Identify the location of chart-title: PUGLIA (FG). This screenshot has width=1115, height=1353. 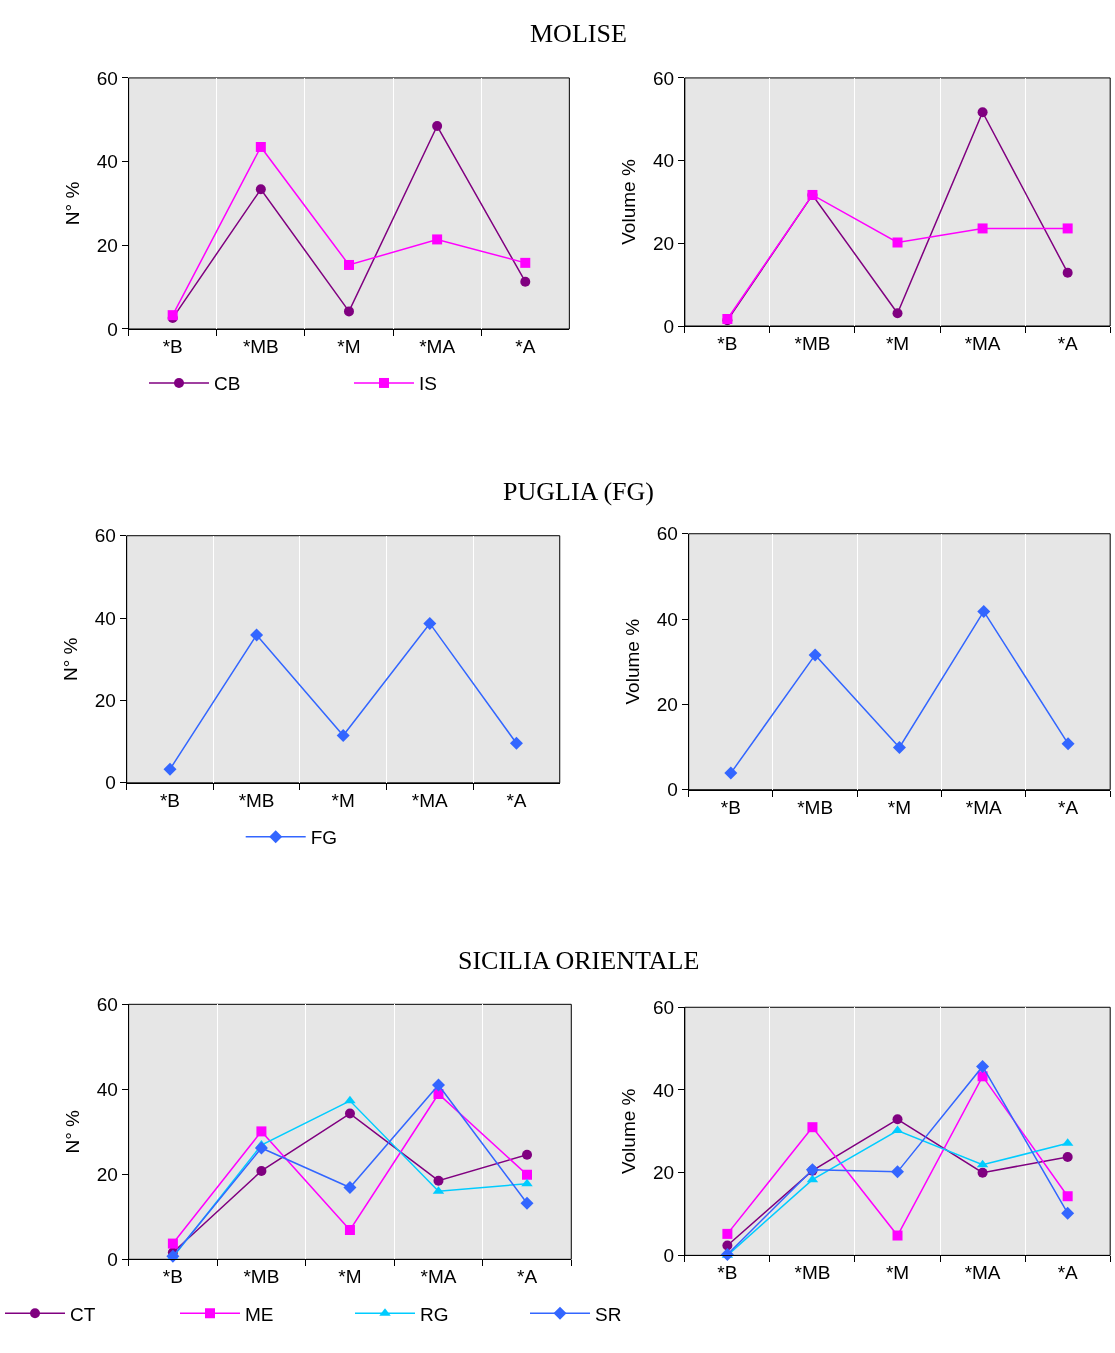
(578, 491).